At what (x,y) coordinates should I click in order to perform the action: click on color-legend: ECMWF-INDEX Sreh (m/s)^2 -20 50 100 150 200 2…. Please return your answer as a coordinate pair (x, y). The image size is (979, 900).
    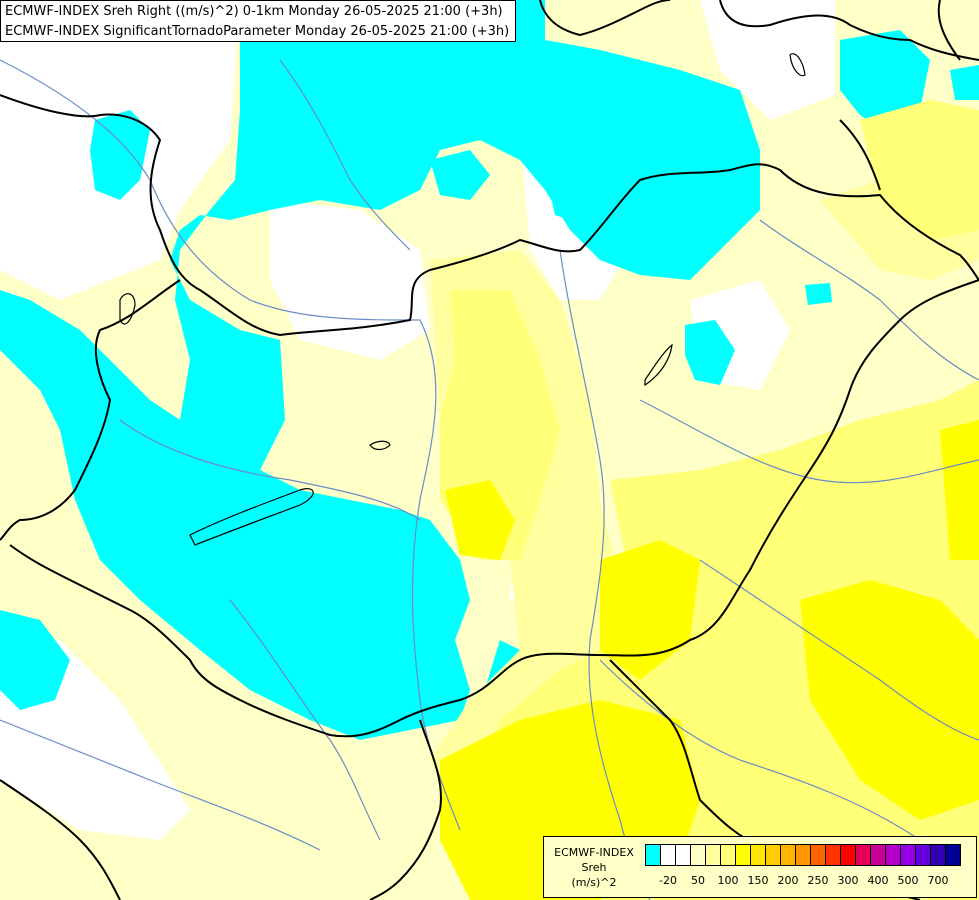
    Looking at the image, I should click on (760, 867).